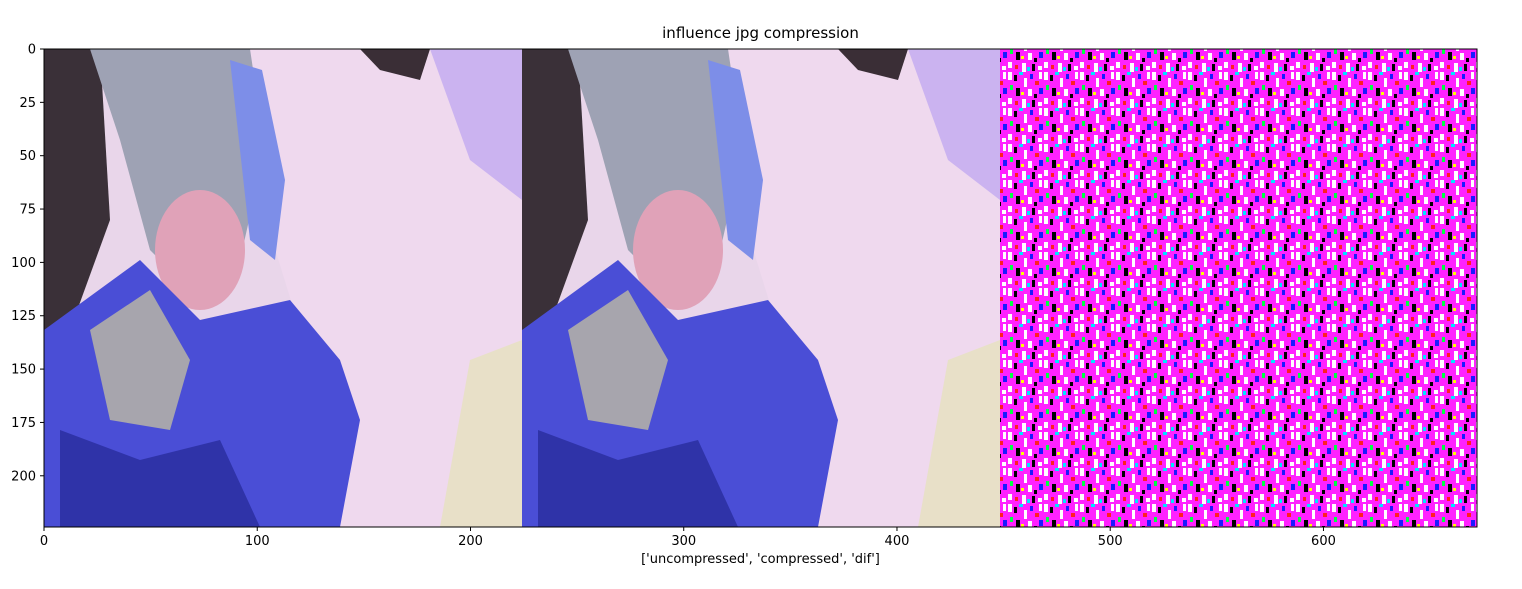  What do you see at coordinates (760, 33) in the screenshot?
I see `chart-title: influence jpg compression` at bounding box center [760, 33].